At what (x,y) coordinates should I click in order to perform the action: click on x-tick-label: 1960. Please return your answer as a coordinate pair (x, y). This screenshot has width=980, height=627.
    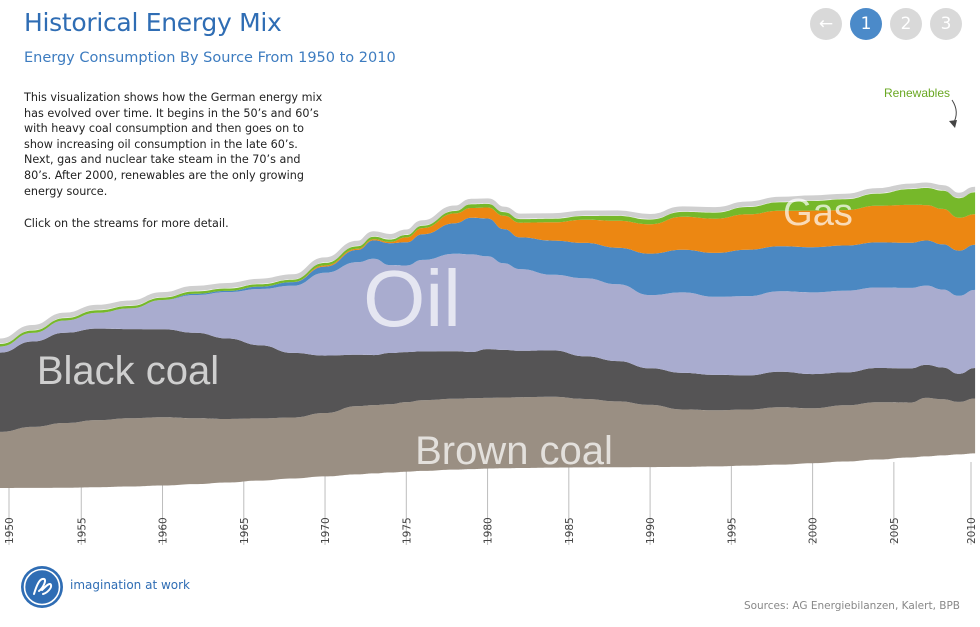
    Looking at the image, I should click on (164, 530).